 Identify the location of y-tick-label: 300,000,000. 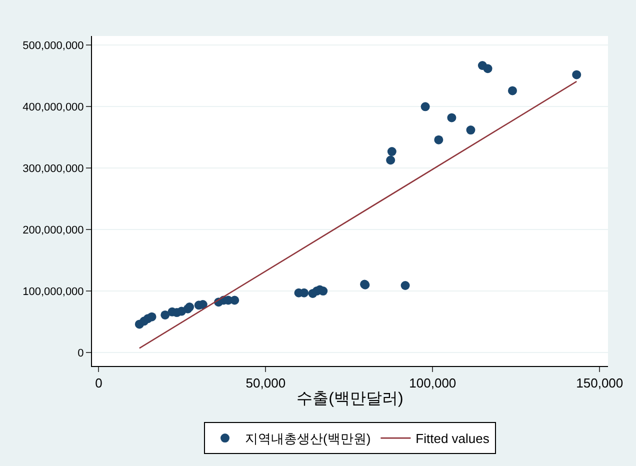
(53, 168).